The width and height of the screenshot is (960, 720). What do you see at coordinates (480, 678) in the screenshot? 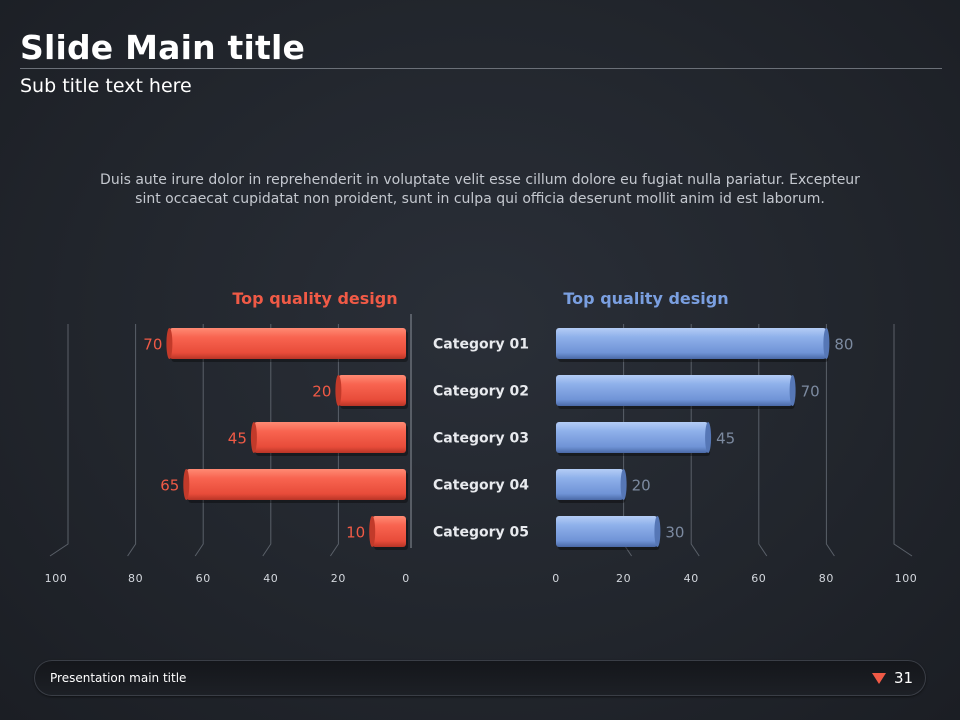
I see `footer-bar: Presentation main title 31` at bounding box center [480, 678].